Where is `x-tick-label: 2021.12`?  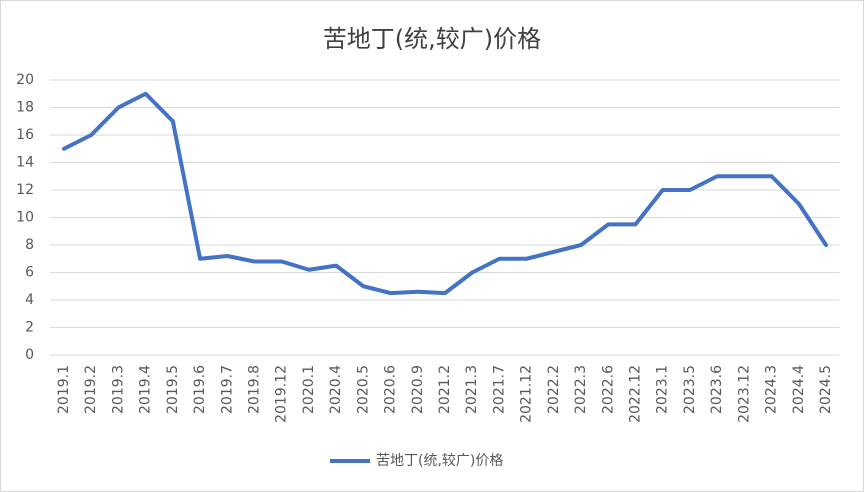
x-tick-label: 2021.12 is located at coordinates (527, 394).